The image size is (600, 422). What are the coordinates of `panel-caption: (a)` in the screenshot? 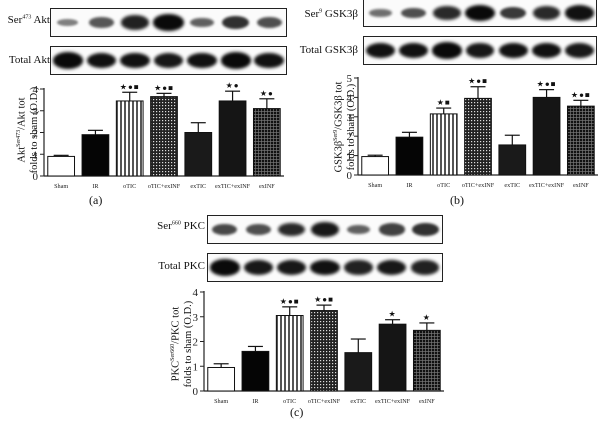 It's located at (96, 200).